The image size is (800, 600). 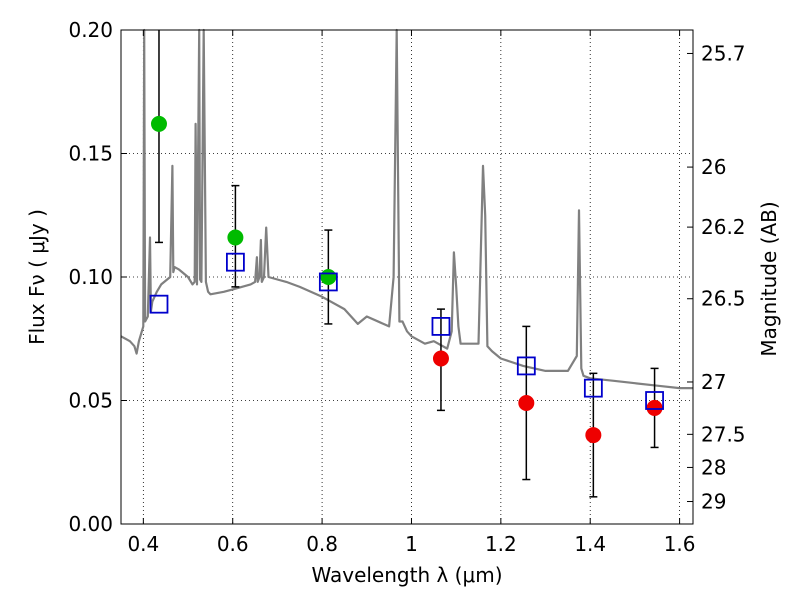 I want to click on y2-tick-label: 29, so click(x=713, y=502).